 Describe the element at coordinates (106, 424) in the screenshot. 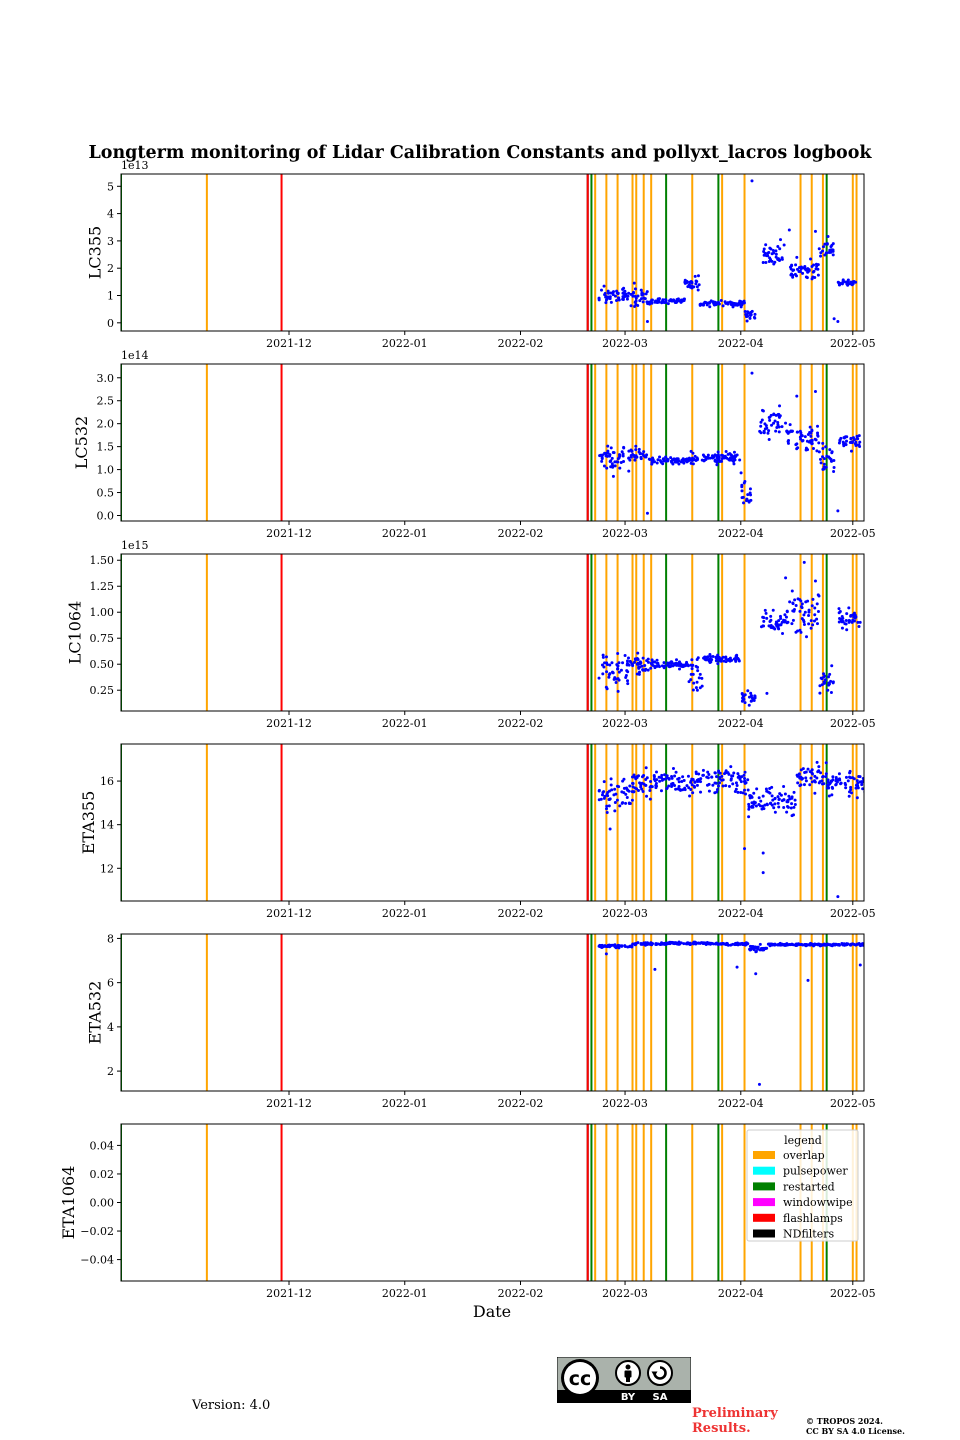

I see `y-tick-label: 2.0` at that location.